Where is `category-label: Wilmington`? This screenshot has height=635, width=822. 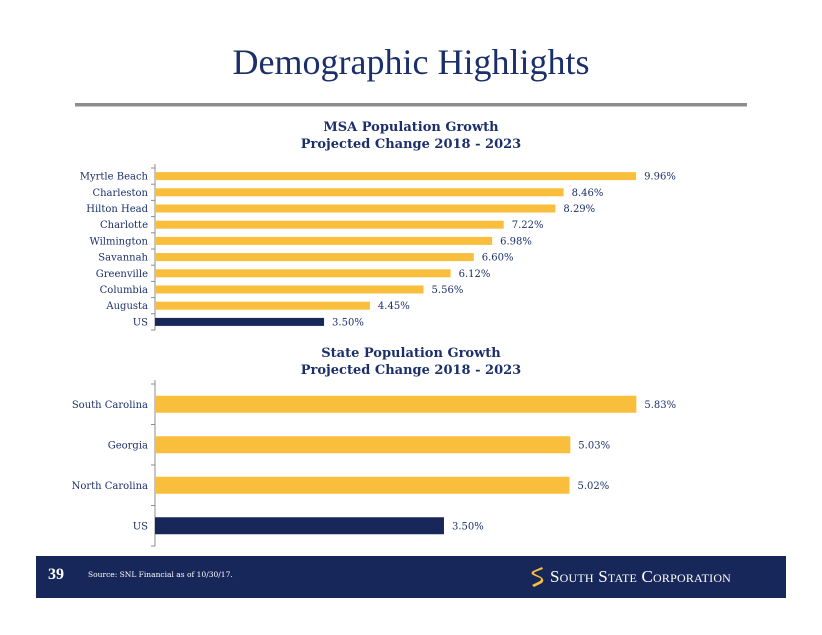
category-label: Wilmington is located at coordinates (118, 241).